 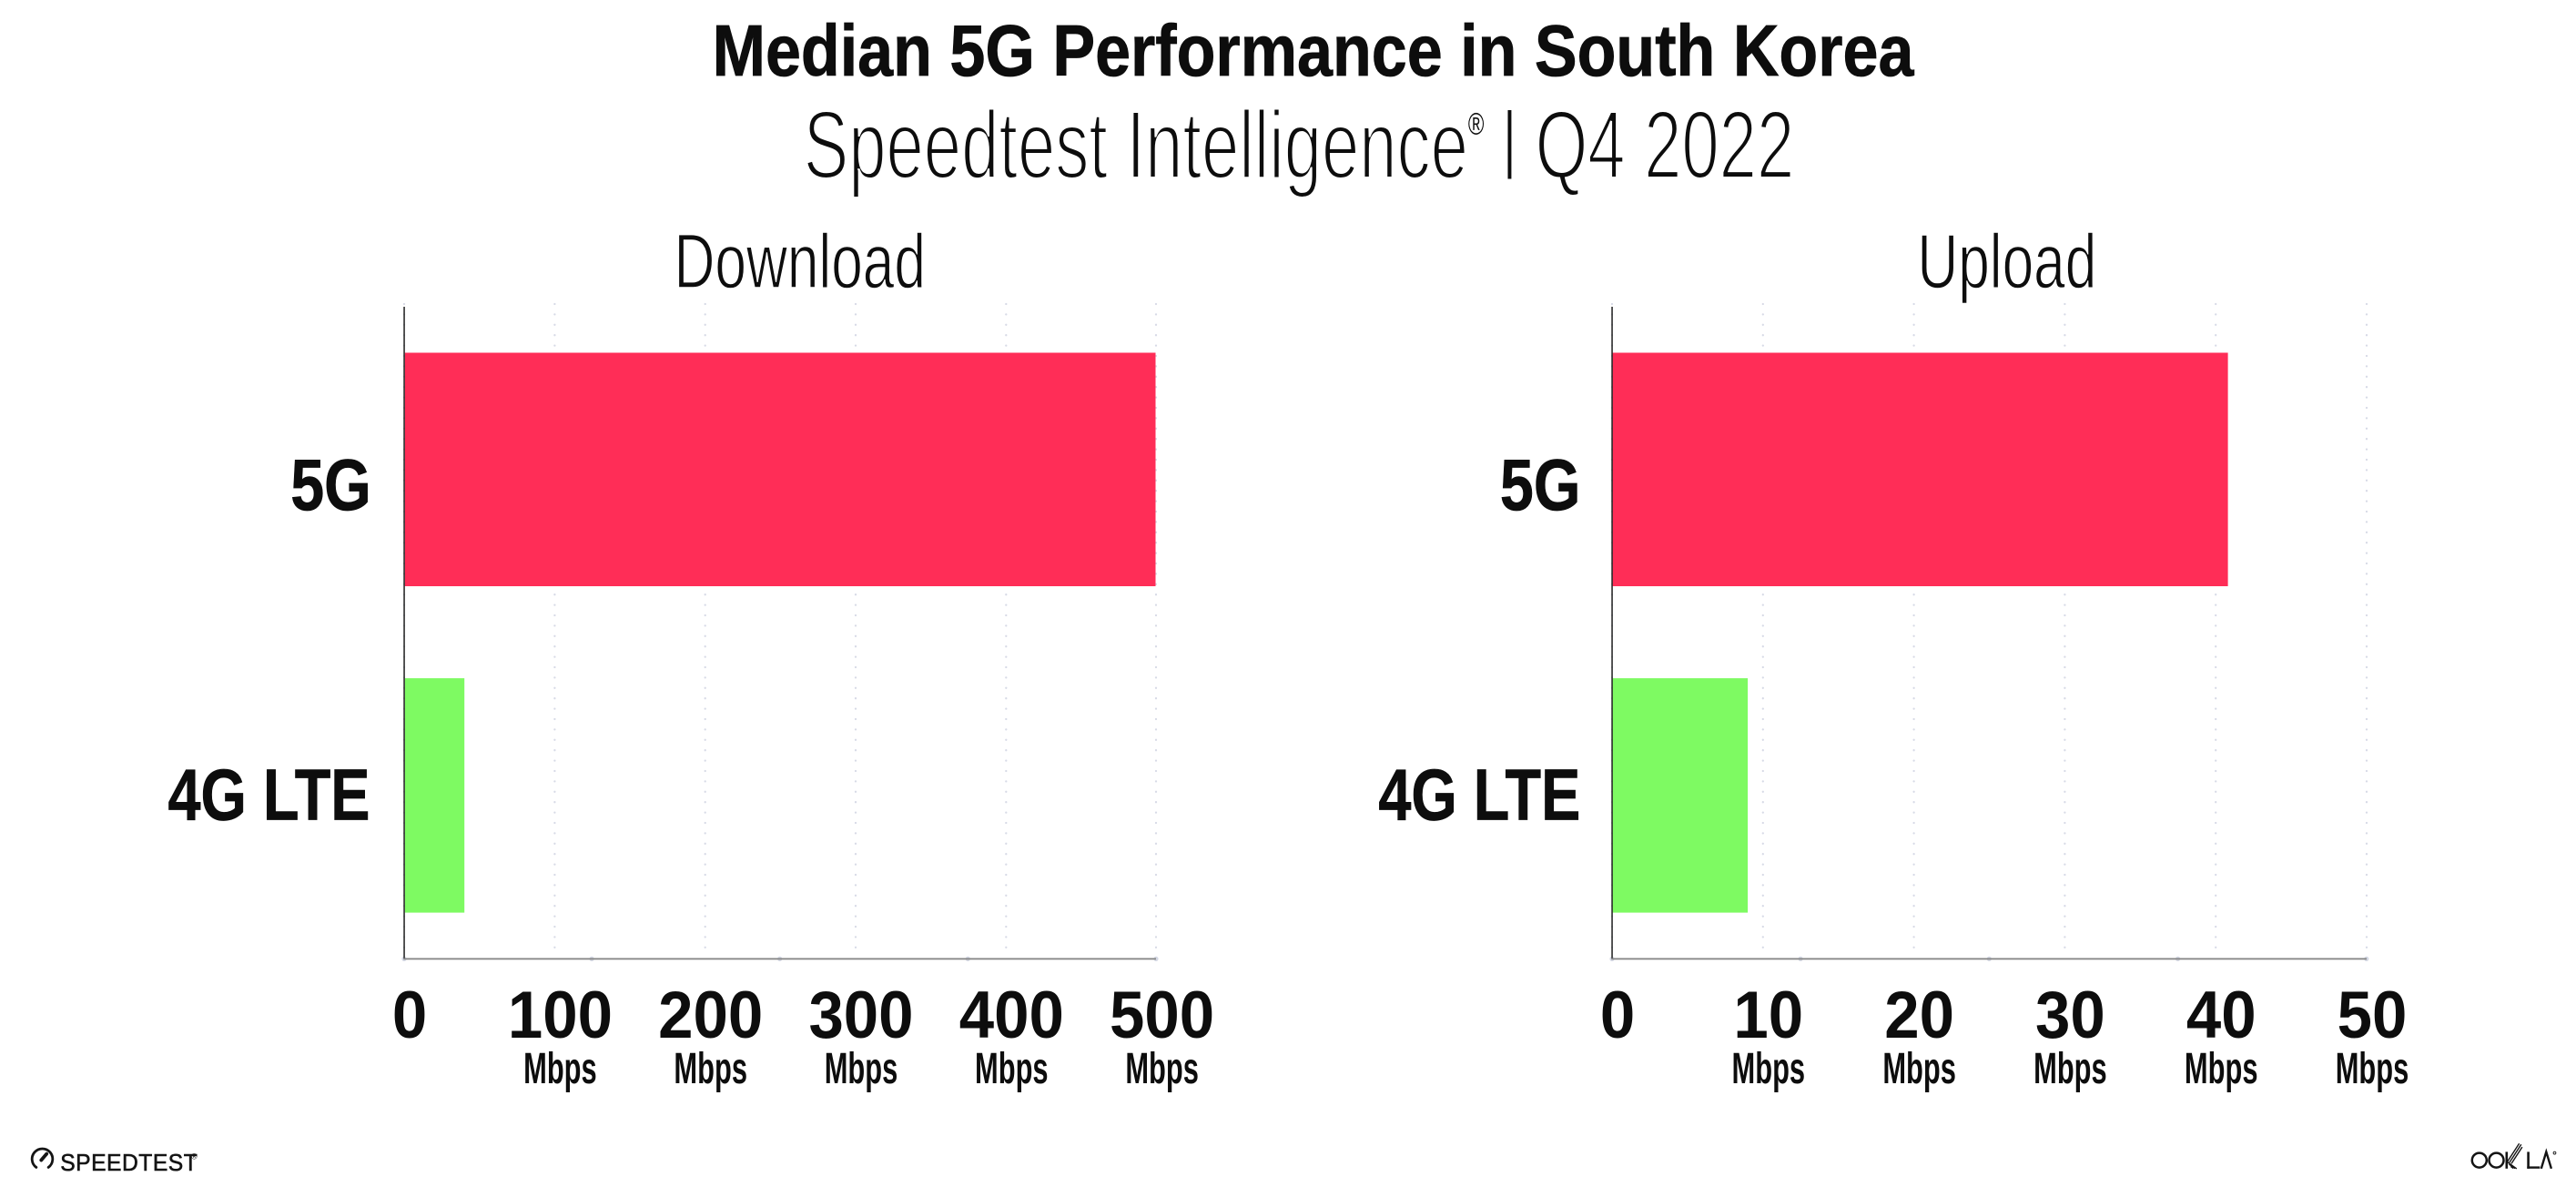 I want to click on svg-text: 40, so click(x=2221, y=1015).